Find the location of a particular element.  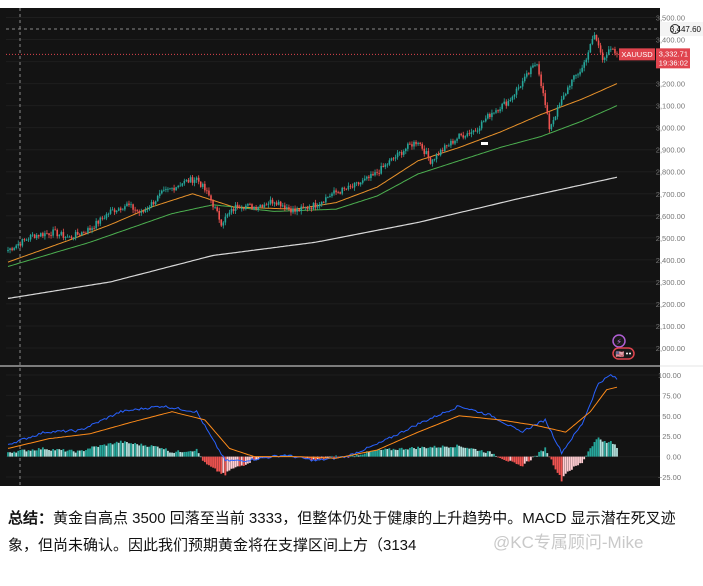

event-badges: ⚡ 🇺🇸 is located at coordinates (623, 347).